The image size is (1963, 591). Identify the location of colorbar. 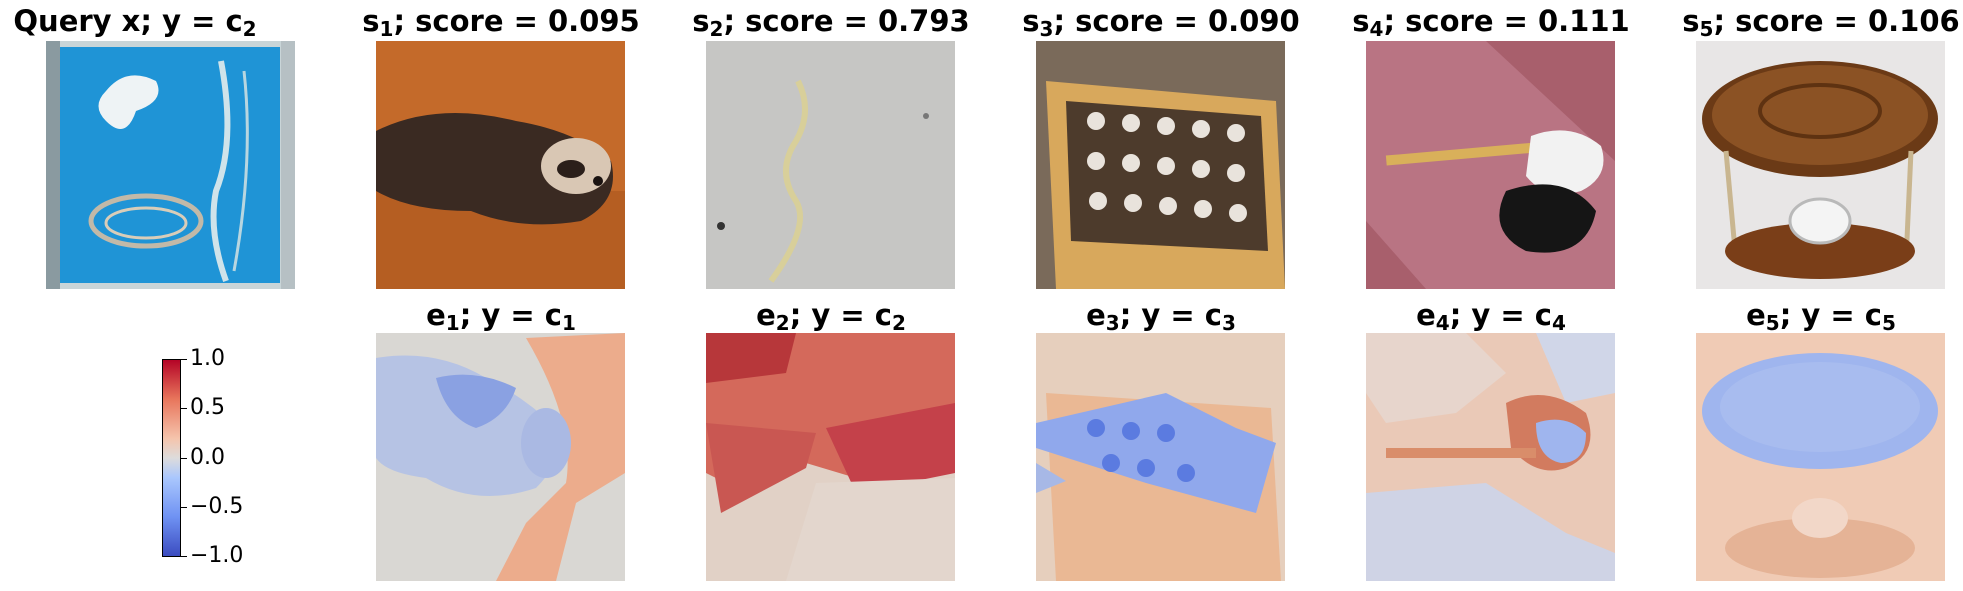
(171, 458).